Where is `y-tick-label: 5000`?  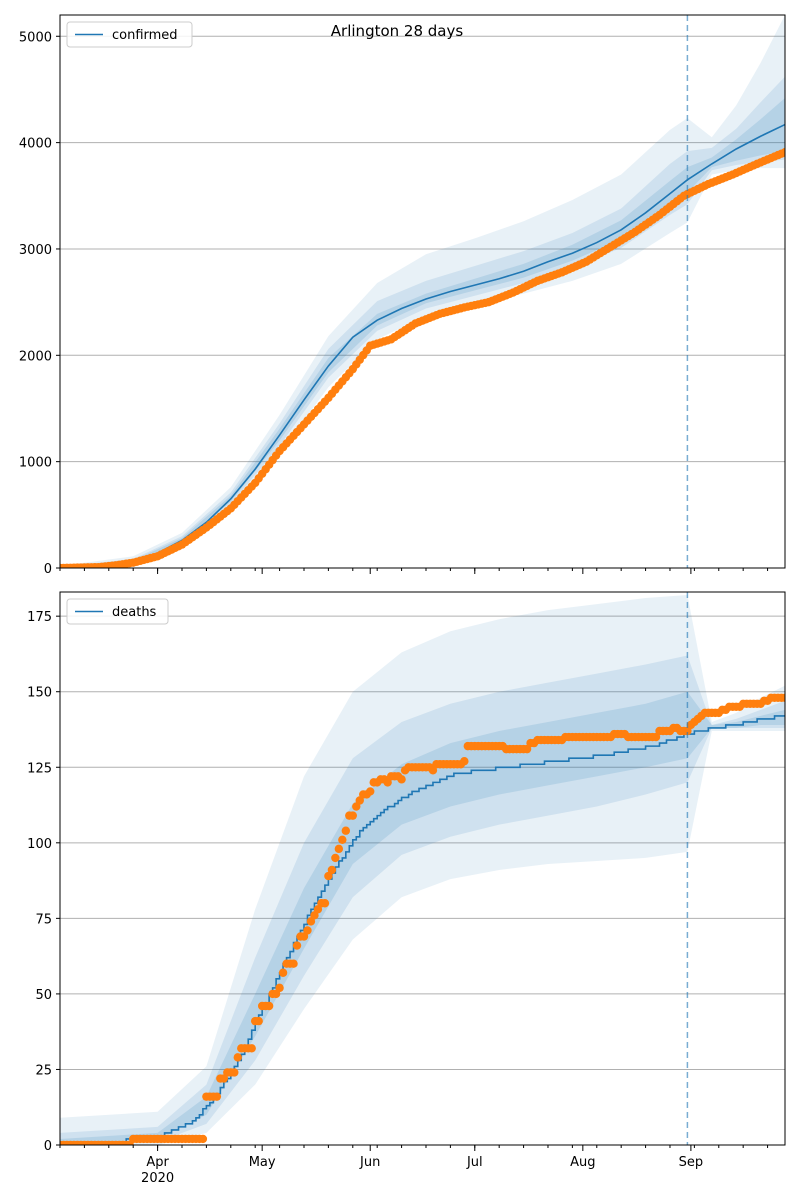
y-tick-label: 5000 is located at coordinates (35, 37).